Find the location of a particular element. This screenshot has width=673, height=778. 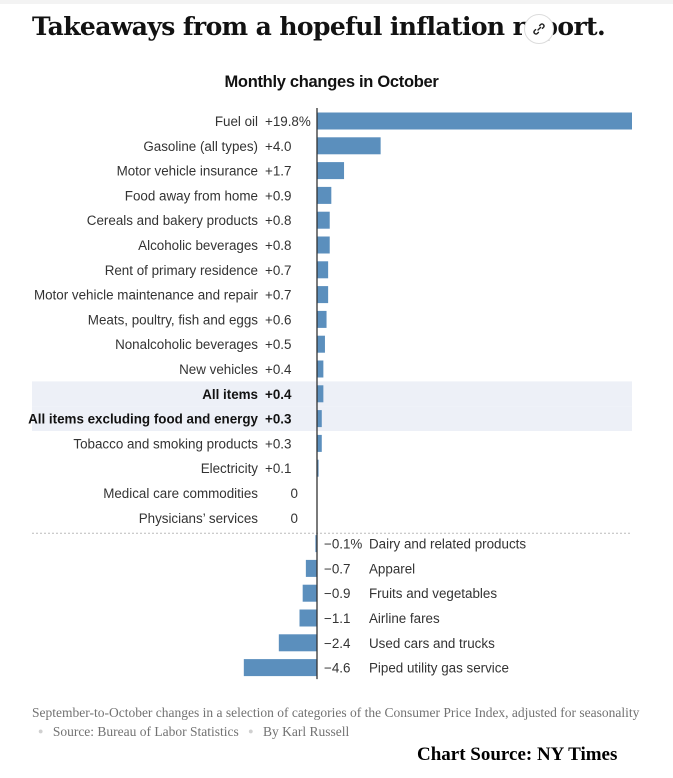

chart-source-credit: Chart Source: NY Times is located at coordinates (517, 754).